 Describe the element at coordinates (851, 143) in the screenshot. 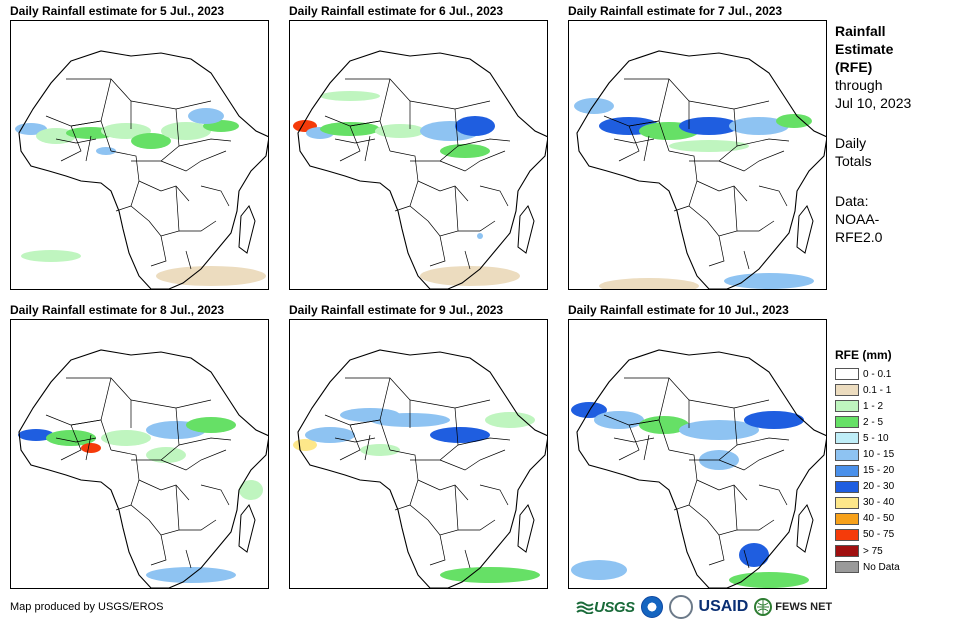

I see `totals-line: Daily` at that location.